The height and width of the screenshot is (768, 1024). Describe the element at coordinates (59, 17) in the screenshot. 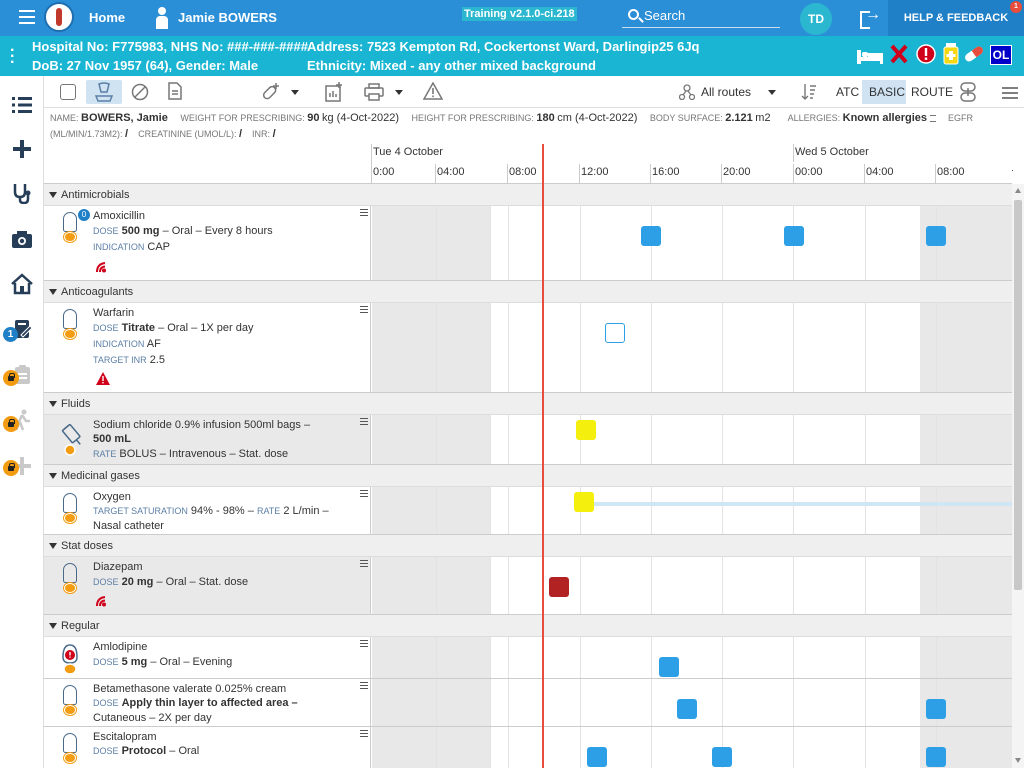

I see `app-logo` at that location.